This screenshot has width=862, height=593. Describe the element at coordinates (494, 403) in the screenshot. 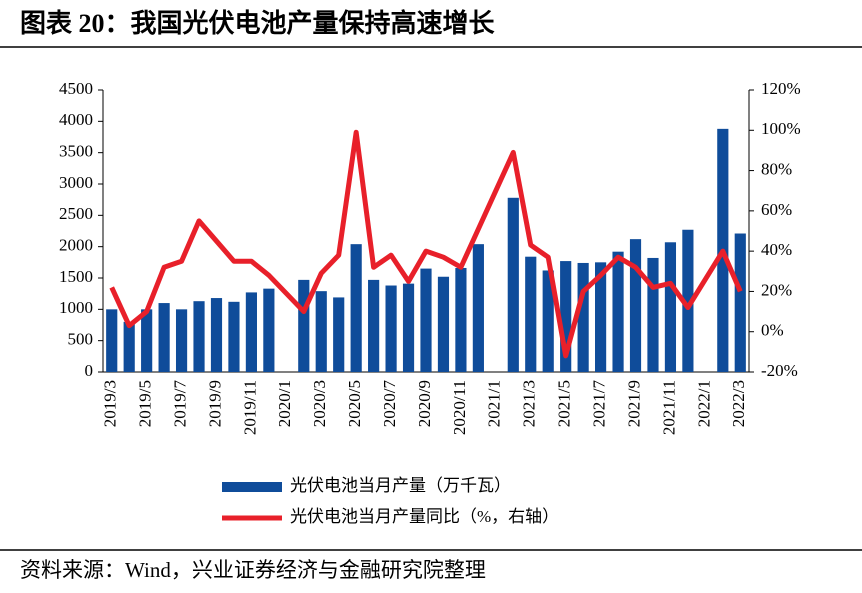

I see `x-tick-label: 2021/1` at that location.